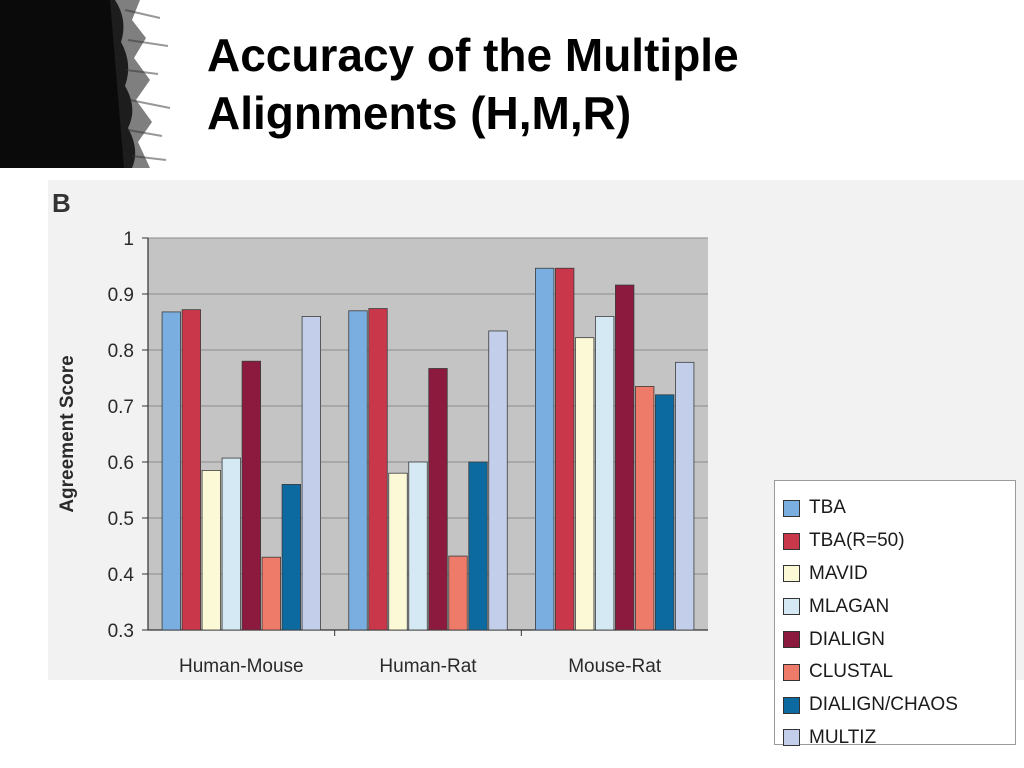  I want to click on legend-item: MLAGAN, so click(899, 606).